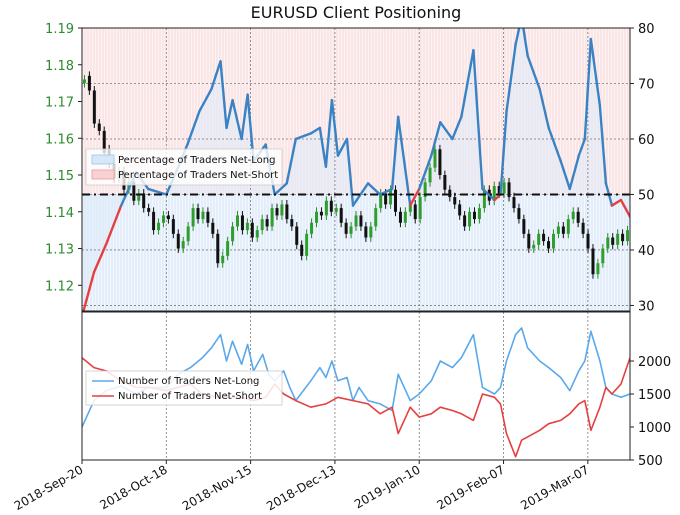  Describe the element at coordinates (59, 66) in the screenshot. I see `price-tick-label: 1.18` at that location.